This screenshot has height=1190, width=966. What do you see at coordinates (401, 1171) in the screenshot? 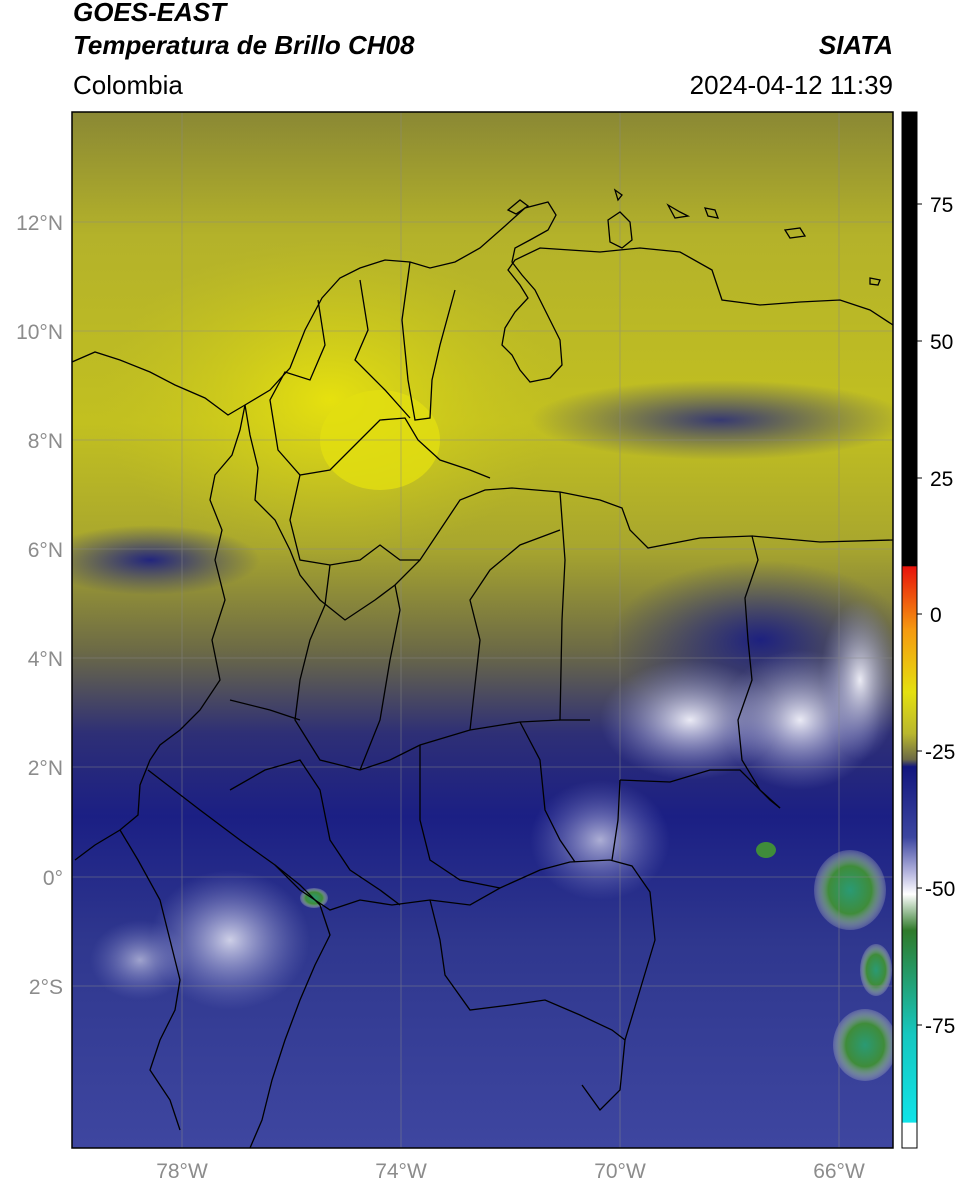
I see `lon-tick-label: 74°W` at bounding box center [401, 1171].